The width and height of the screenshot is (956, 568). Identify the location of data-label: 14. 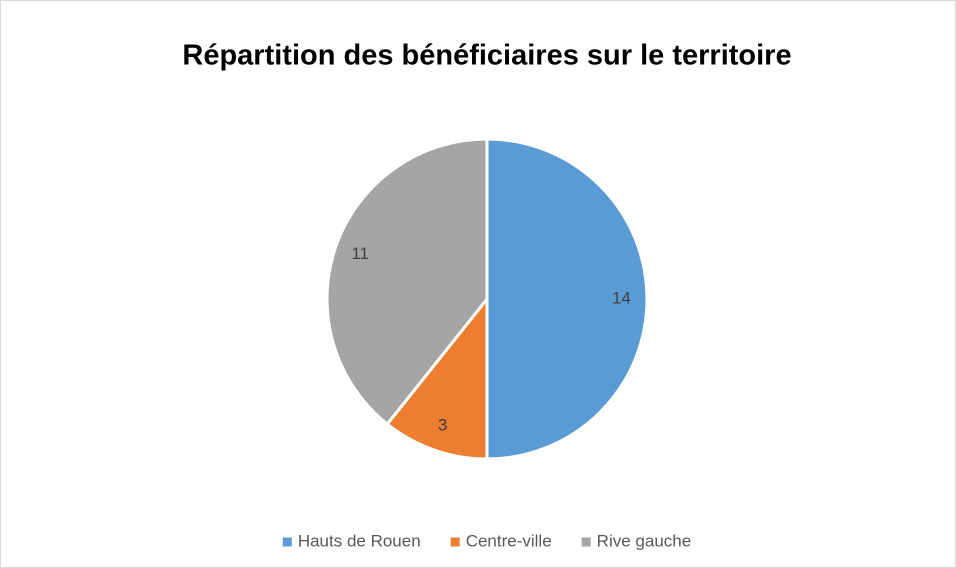
(621, 297).